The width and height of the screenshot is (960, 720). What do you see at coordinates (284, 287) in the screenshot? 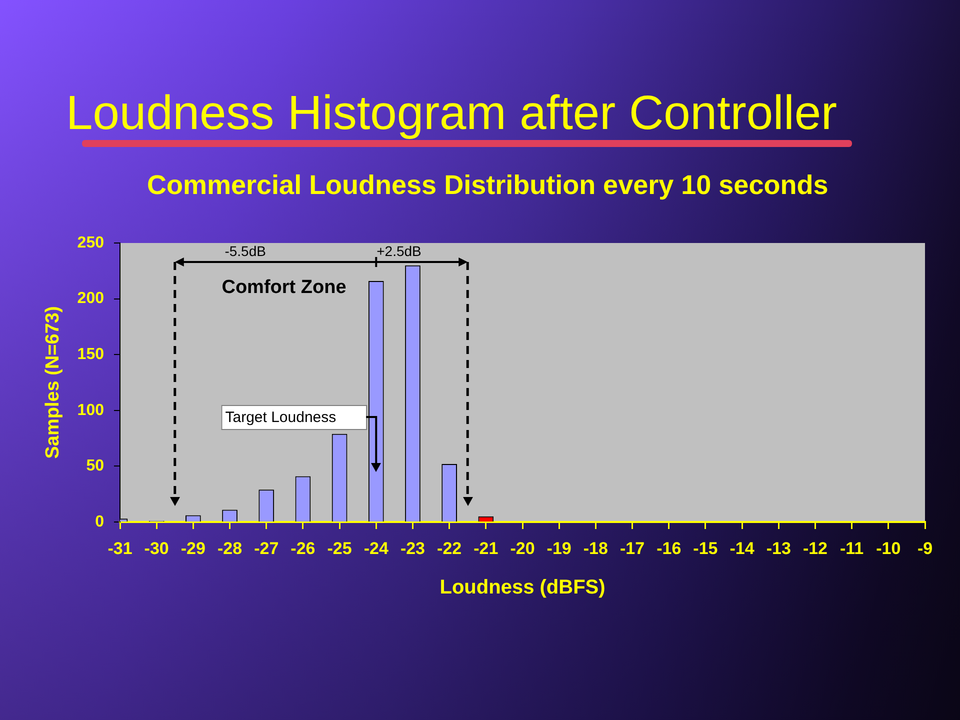
I see `annotation: Comfort Zone` at bounding box center [284, 287].